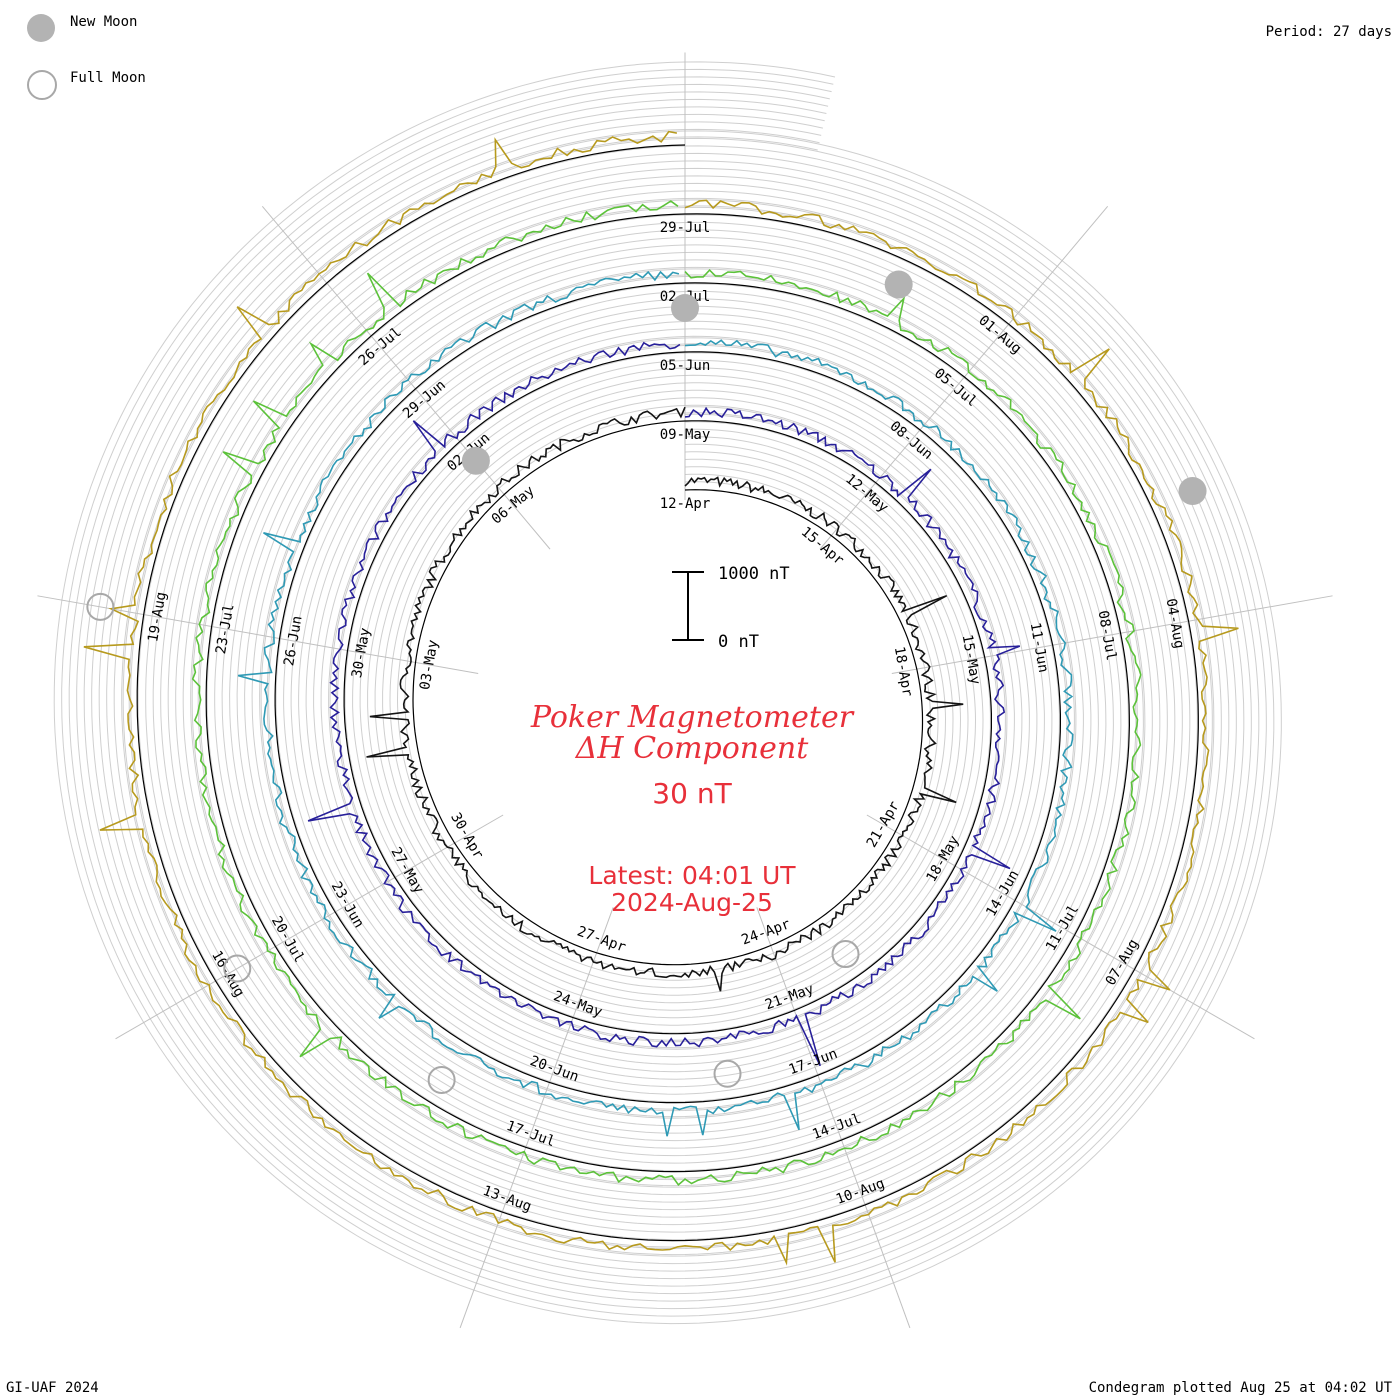 Image resolution: width=1400 pixels, height=1400 pixels. What do you see at coordinates (429, 665) in the screenshot?
I see `date-label: 03-May` at bounding box center [429, 665].